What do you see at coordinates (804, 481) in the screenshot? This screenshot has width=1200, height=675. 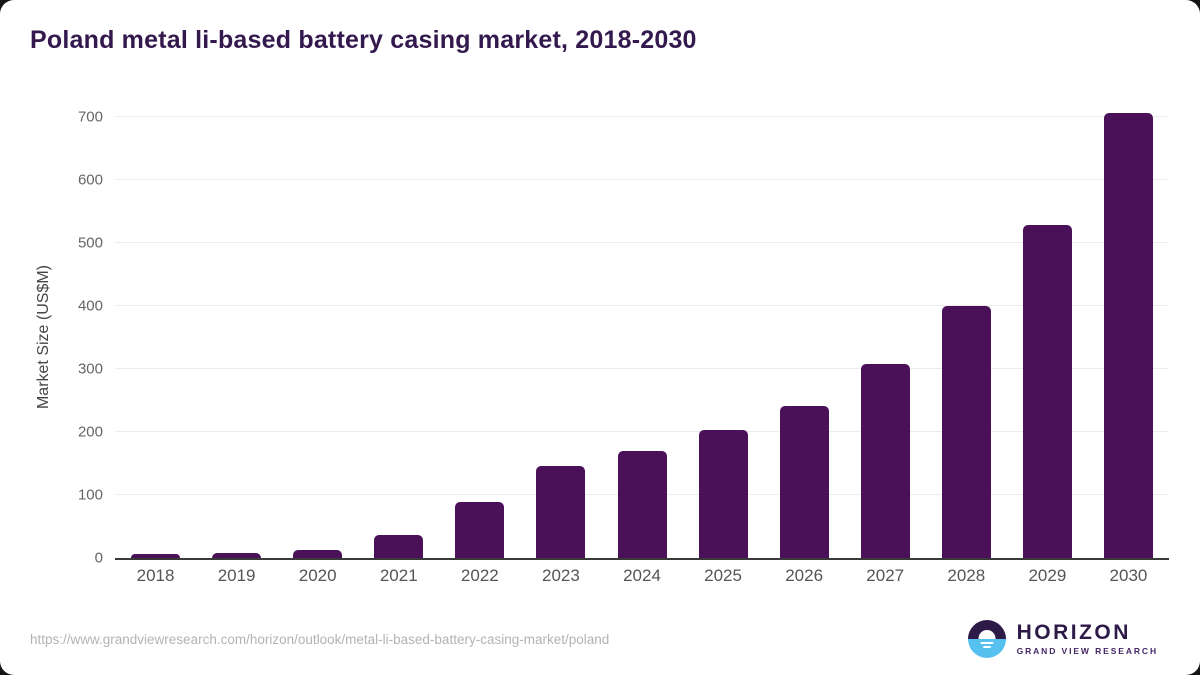 I see `bar-2026` at bounding box center [804, 481].